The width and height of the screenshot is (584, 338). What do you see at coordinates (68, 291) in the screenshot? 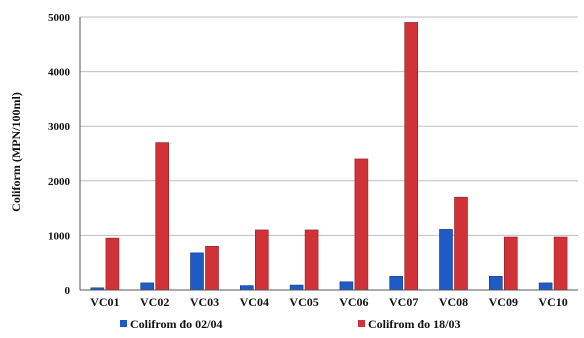
I see `y-tick-label: 0` at bounding box center [68, 291].